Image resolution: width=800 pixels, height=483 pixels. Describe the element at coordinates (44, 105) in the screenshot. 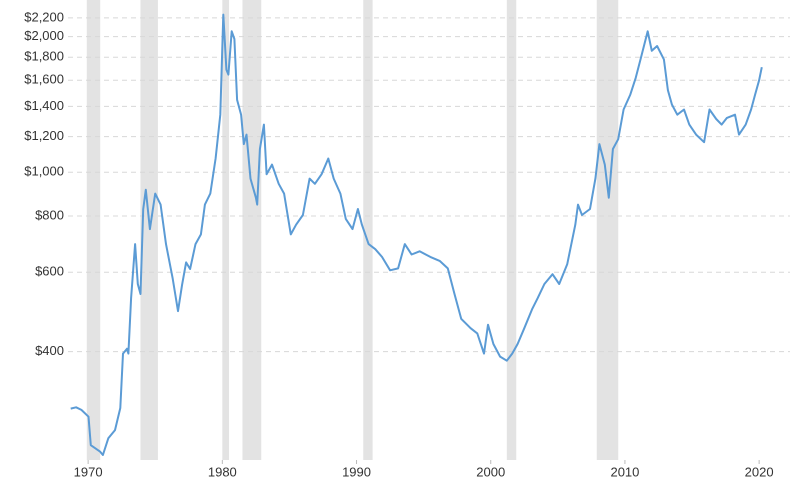

I see `y-tick-label: $1,400` at that location.